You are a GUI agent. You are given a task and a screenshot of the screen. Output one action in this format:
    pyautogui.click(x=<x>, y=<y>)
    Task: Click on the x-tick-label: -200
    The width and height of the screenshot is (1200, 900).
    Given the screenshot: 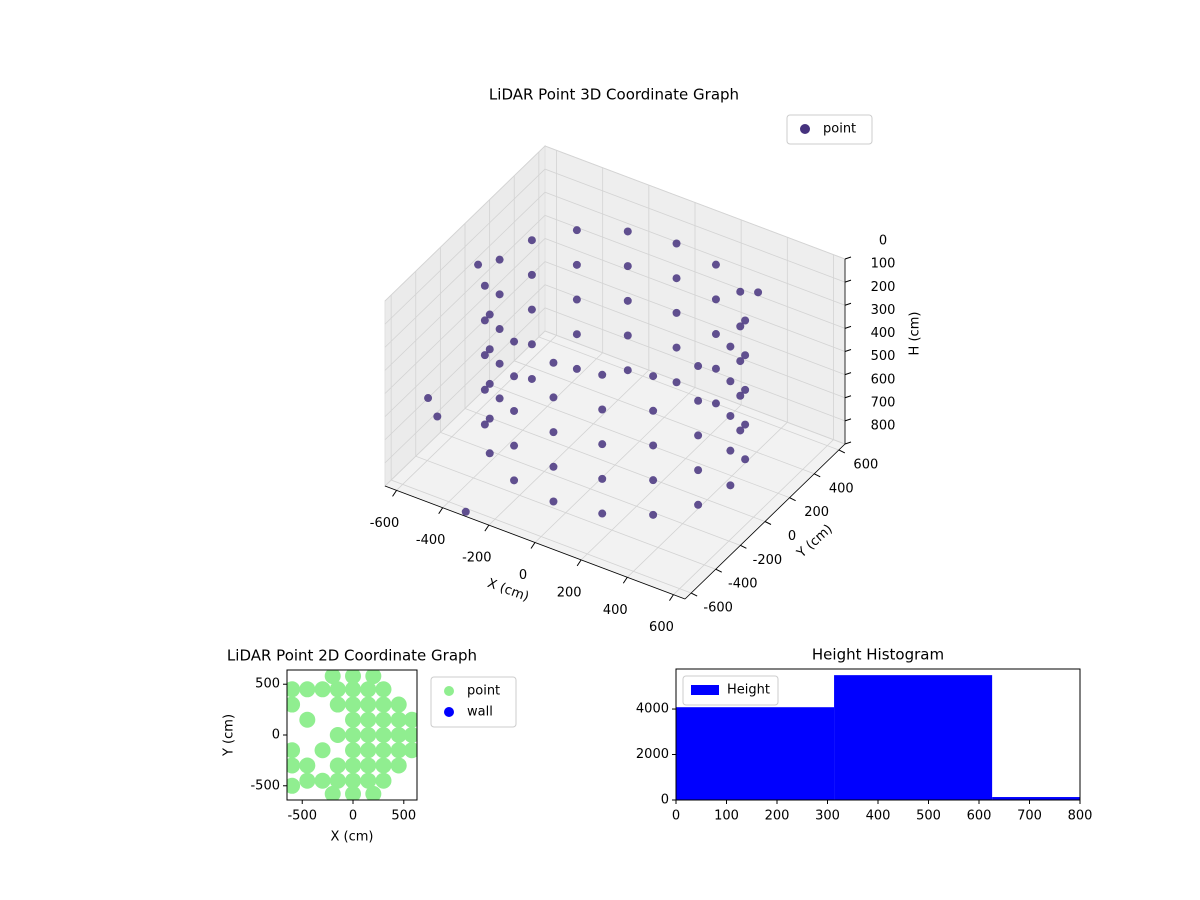 What is the action you would take?
    pyautogui.click(x=477, y=558)
    